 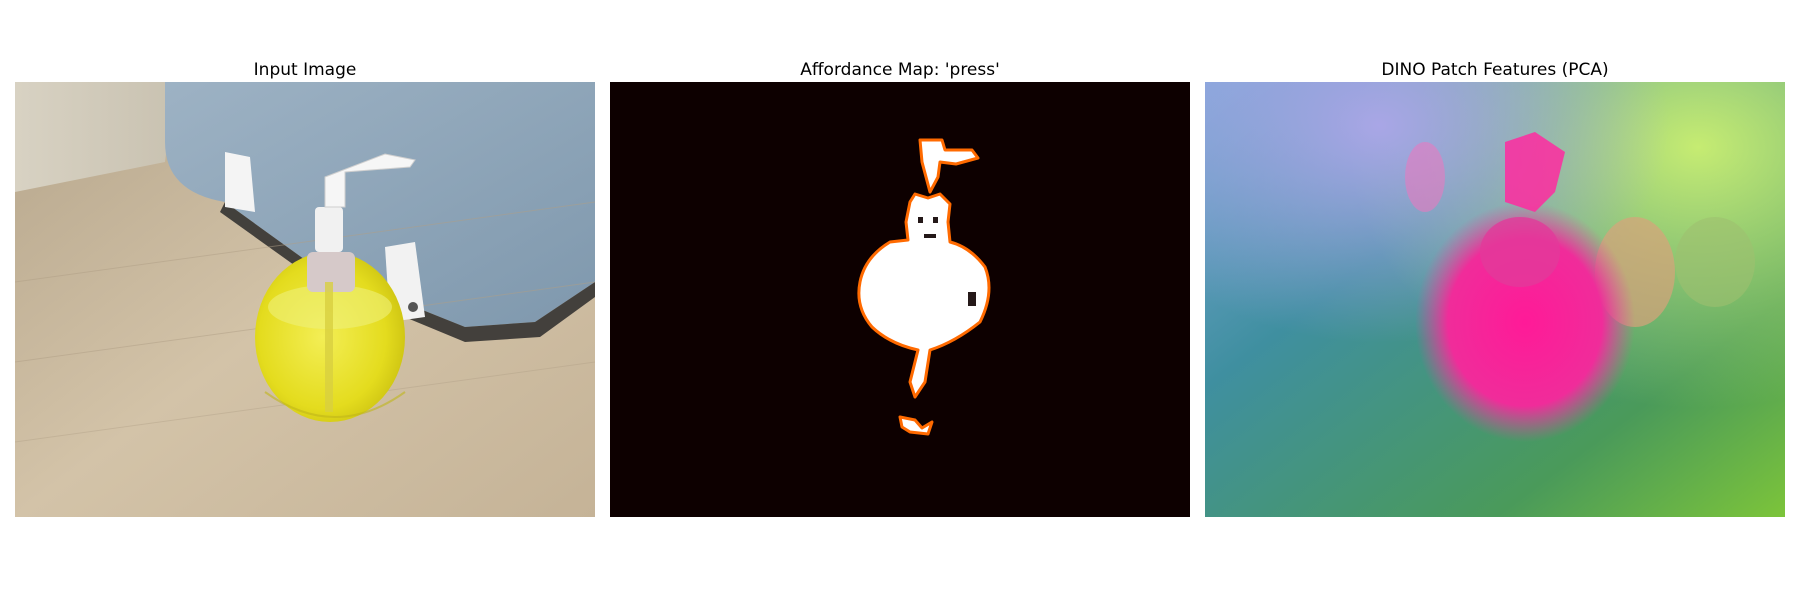 What do you see at coordinates (900, 70) in the screenshot?
I see `panel-title-affordance-map: Affordance Map: 'press'` at bounding box center [900, 70].